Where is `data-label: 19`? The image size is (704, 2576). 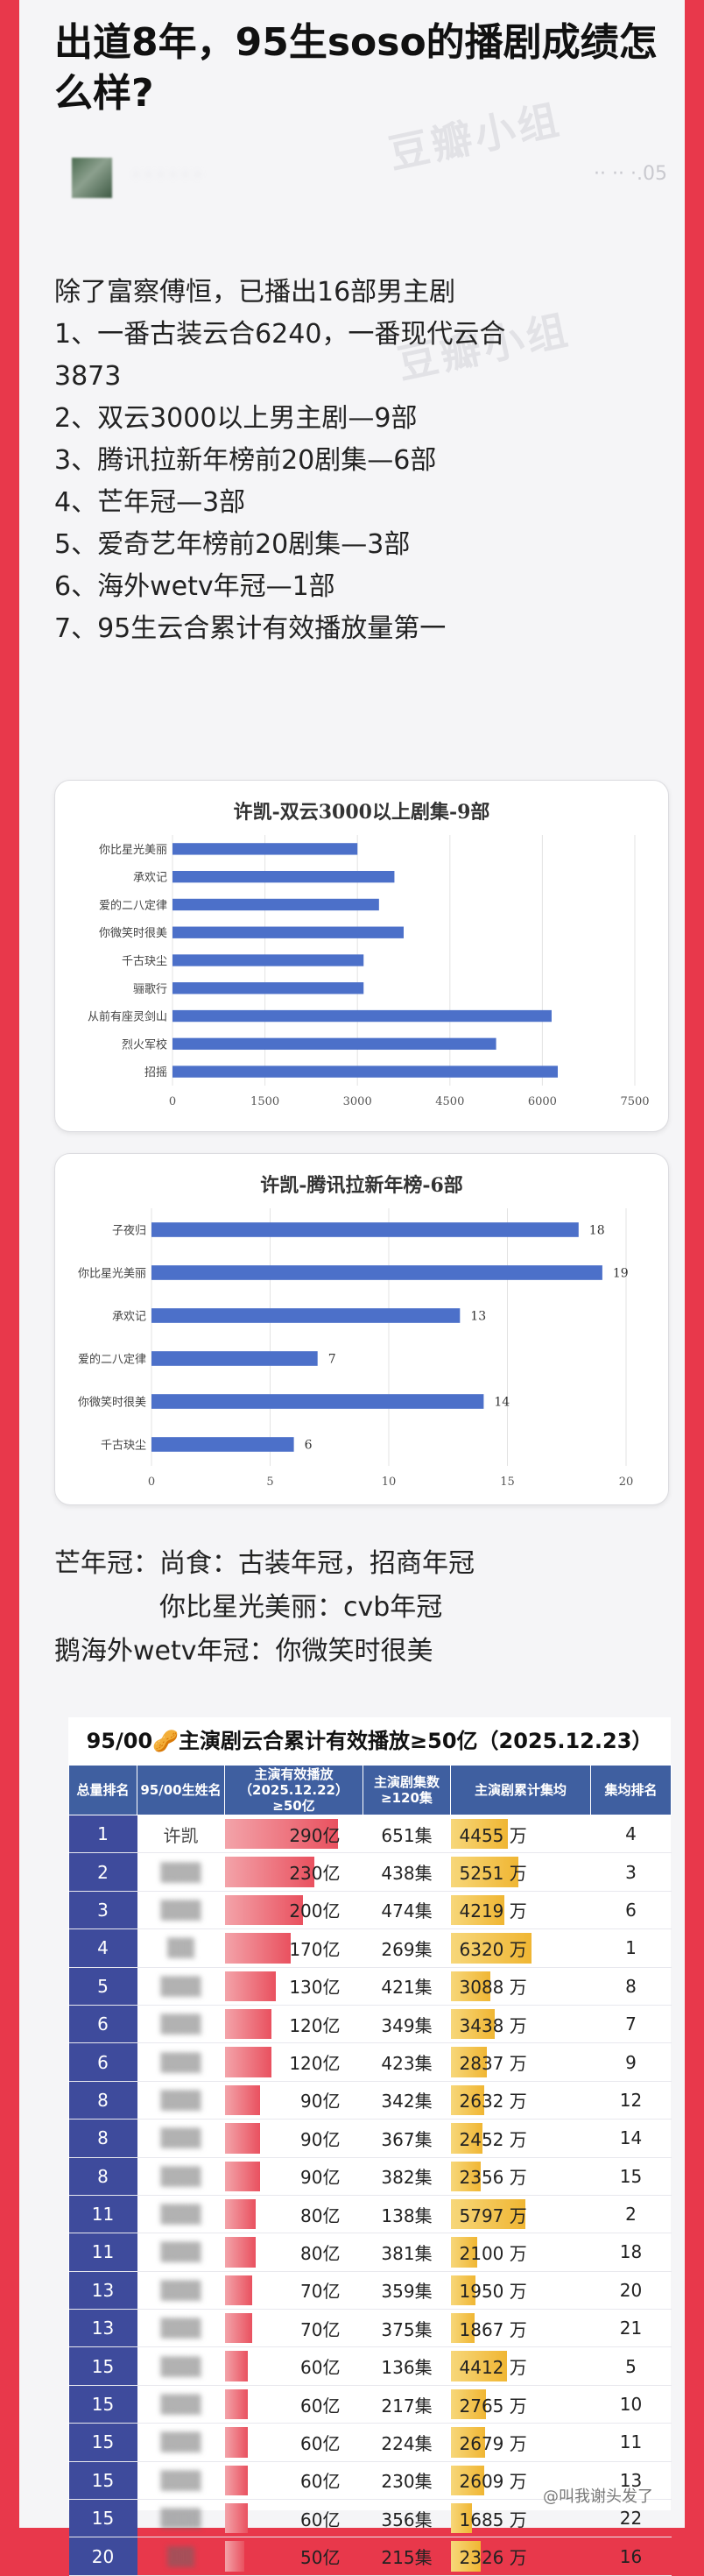
data-label: 19 is located at coordinates (621, 1274).